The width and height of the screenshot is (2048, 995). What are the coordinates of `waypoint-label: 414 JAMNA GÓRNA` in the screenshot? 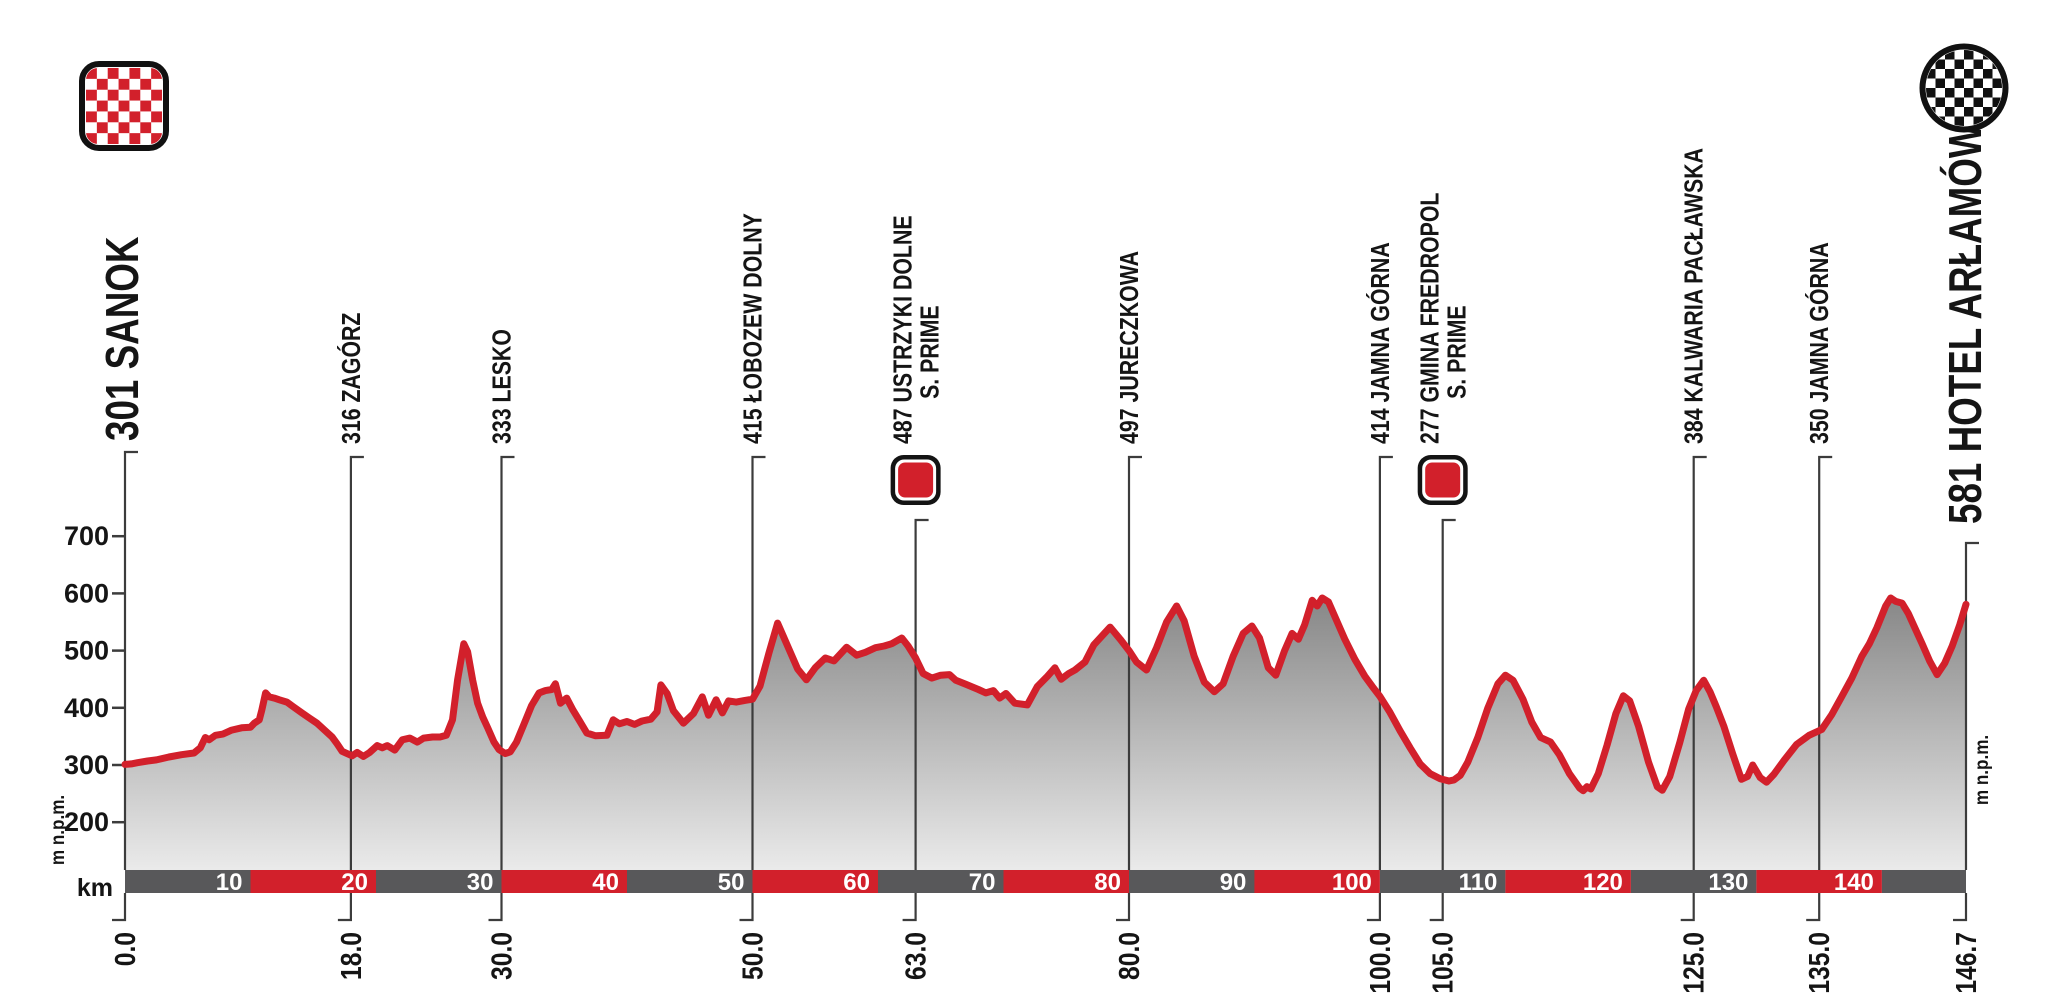 It's located at (1380, 343).